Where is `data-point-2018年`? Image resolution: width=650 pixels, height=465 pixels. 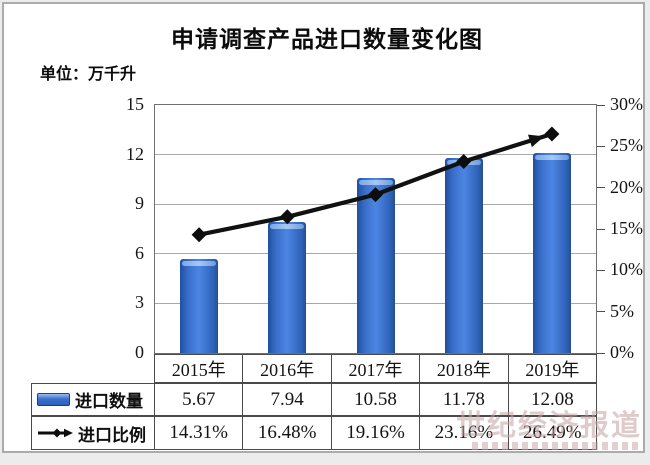
data-point-2018年 is located at coordinates (464, 162).